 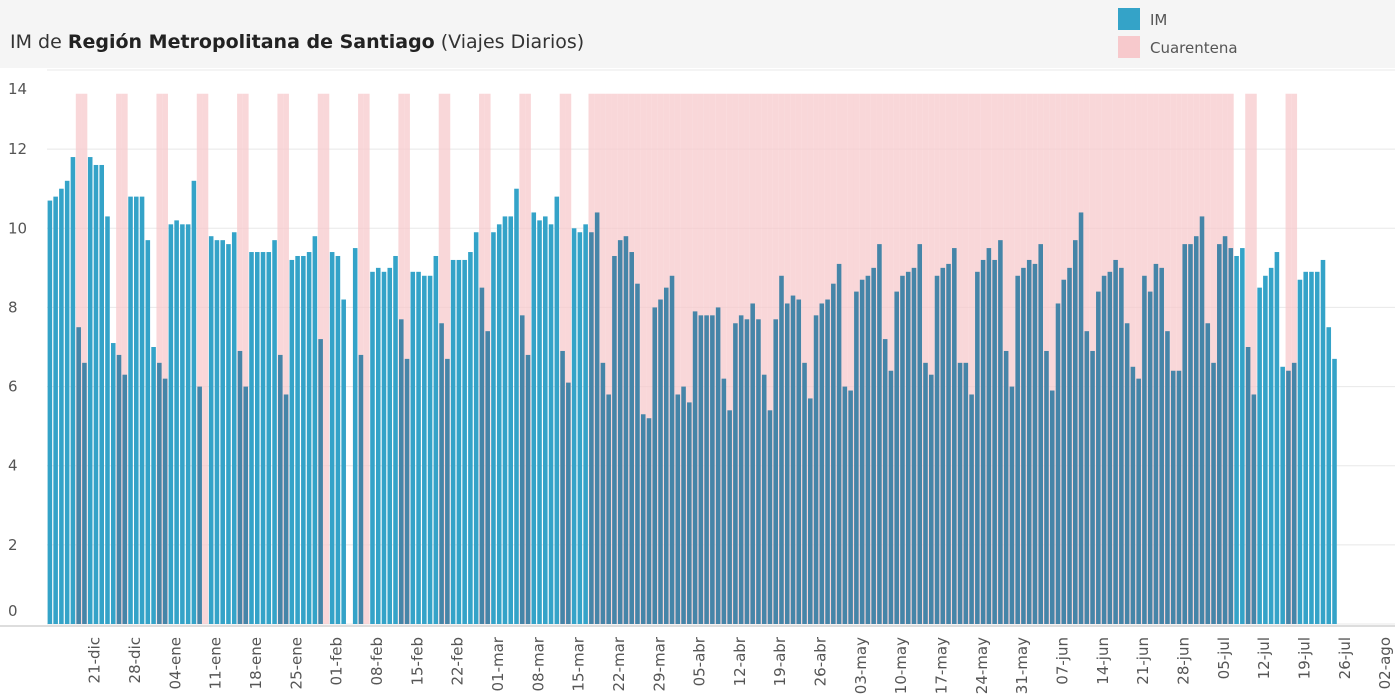 What do you see at coordinates (1224, 658) in the screenshot?
I see `x-tick-label: 05-jul` at bounding box center [1224, 658].